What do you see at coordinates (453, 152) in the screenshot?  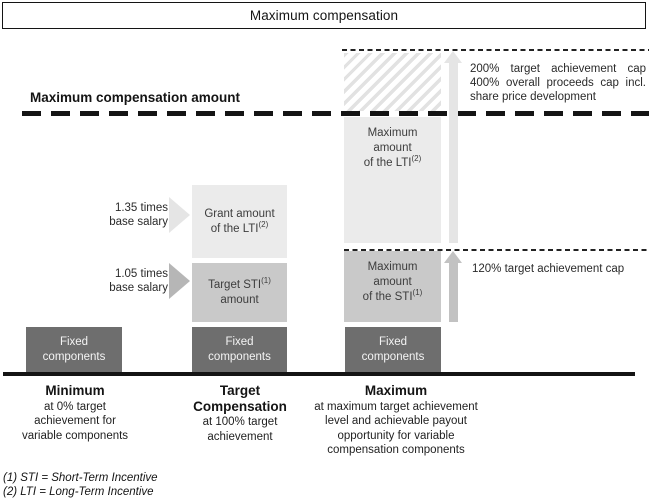 I see `lti-range-arrow` at bounding box center [453, 152].